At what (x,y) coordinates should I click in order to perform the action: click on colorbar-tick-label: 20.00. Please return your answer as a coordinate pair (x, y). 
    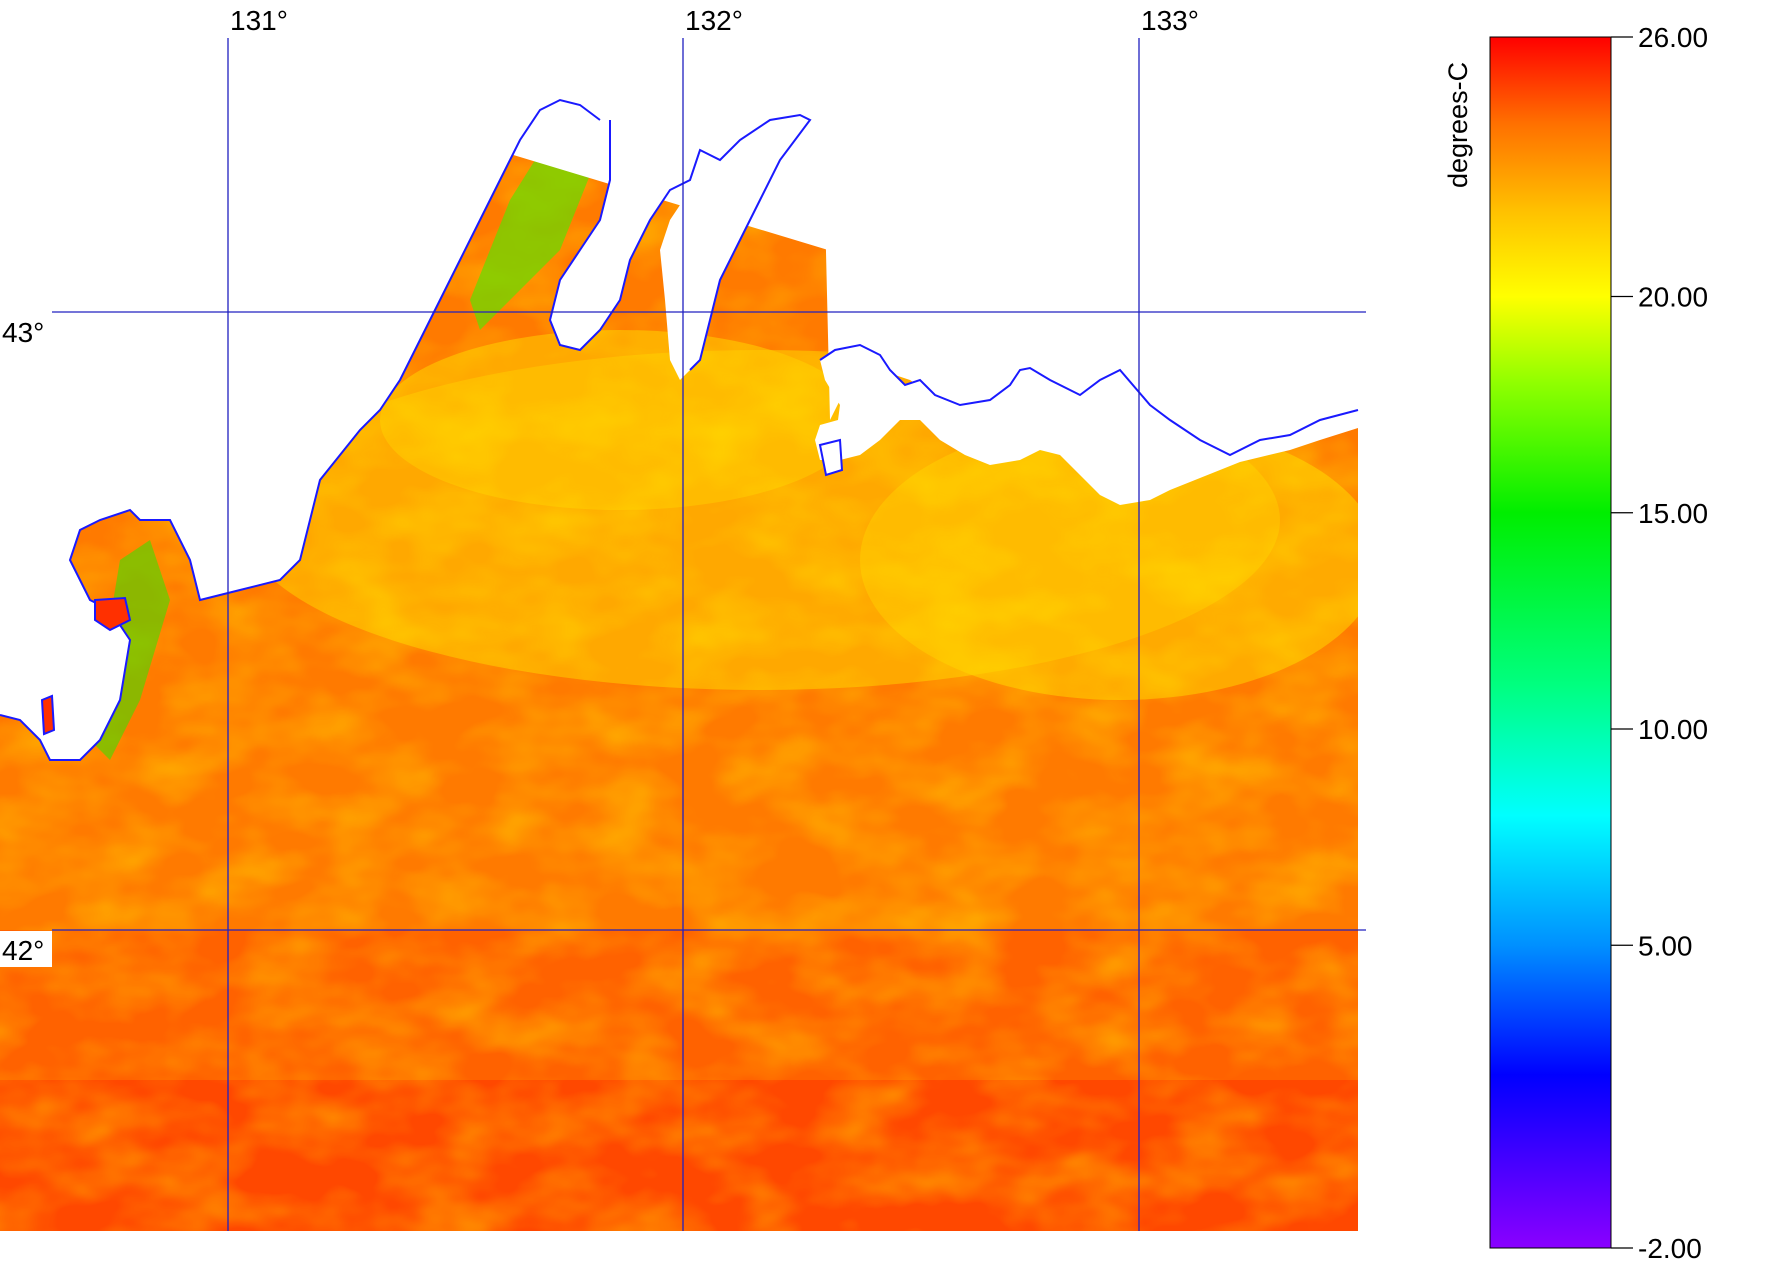
    Looking at the image, I should click on (1673, 297).